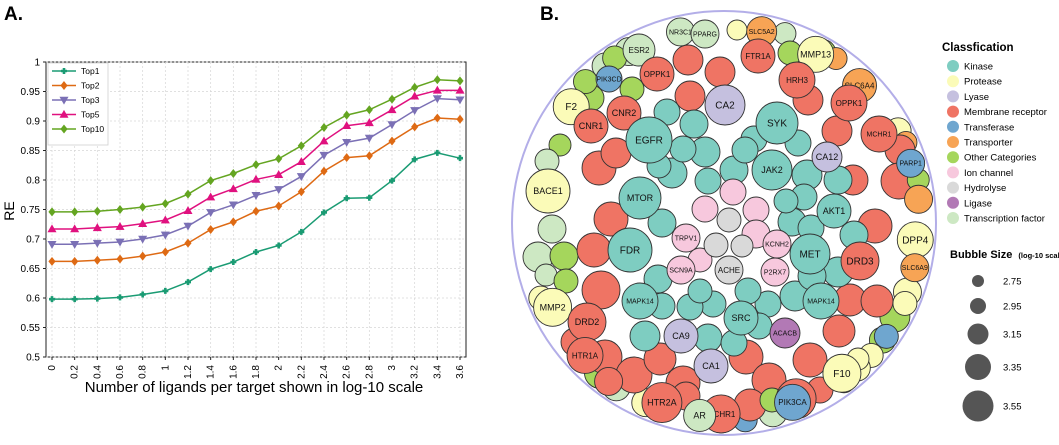 This screenshot has width=1059, height=445. I want to click on bubble-htr2a: HTR2A, so click(662, 403).